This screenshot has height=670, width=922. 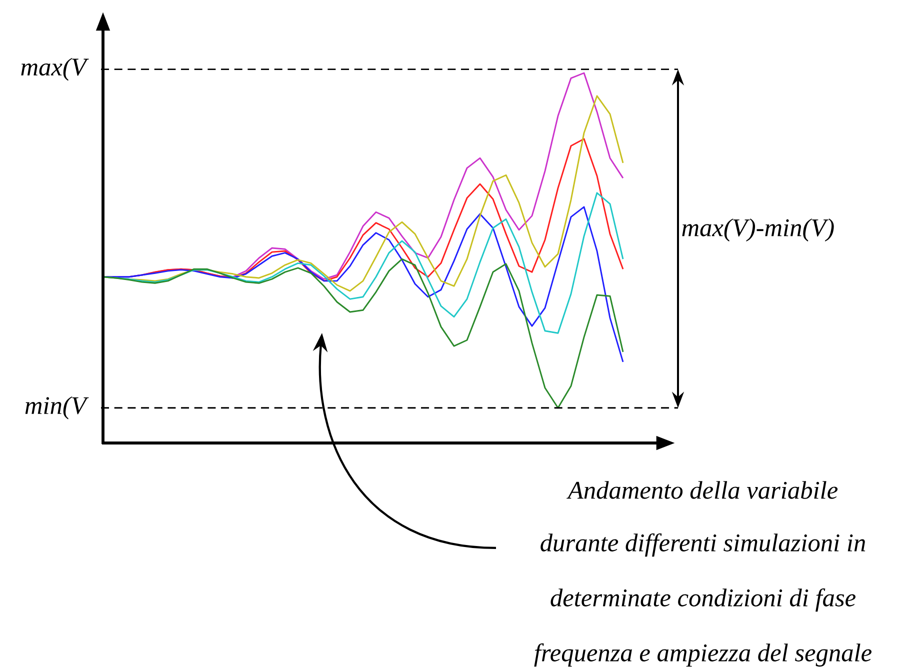 I want to click on text: durante differenti simulazioni in, so click(x=703, y=545).